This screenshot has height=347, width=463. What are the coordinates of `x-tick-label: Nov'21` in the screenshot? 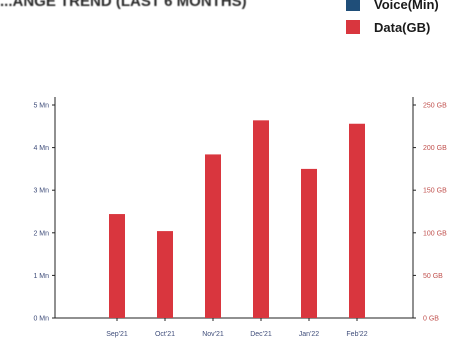 It's located at (213, 334).